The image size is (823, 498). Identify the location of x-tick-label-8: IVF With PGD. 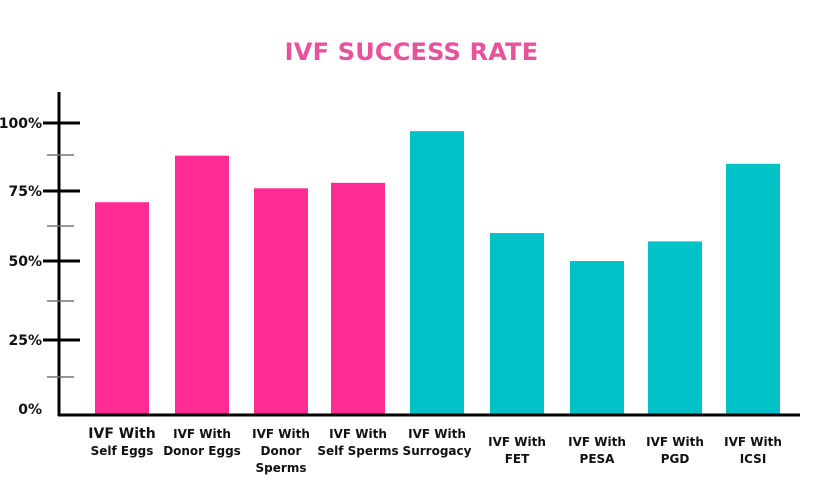
(675, 450).